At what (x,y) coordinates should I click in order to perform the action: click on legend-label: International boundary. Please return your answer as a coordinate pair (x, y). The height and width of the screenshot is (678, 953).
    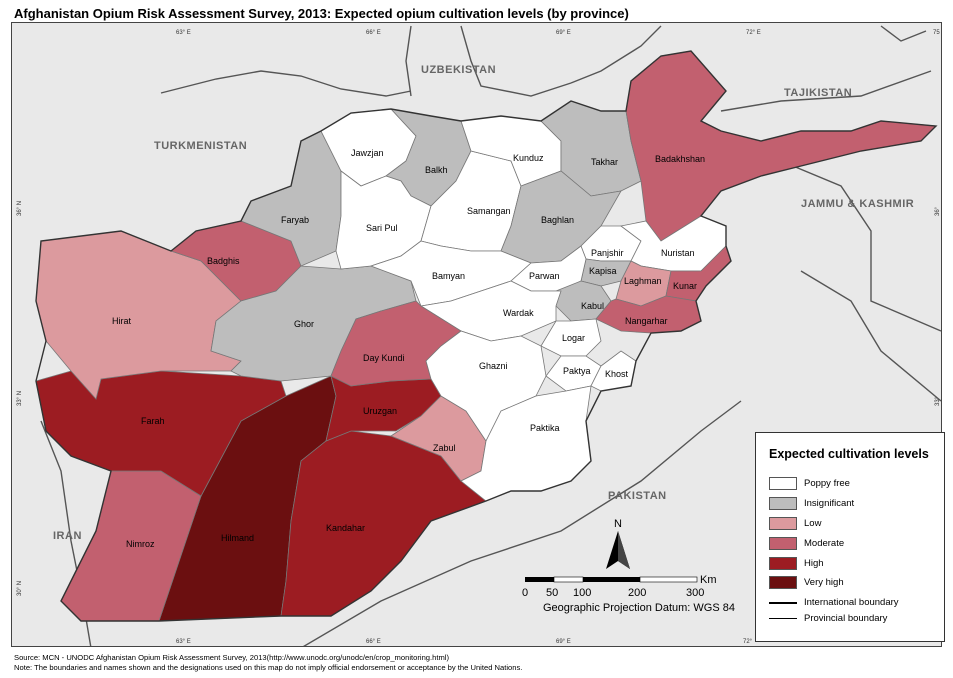
    Looking at the image, I should click on (851, 602).